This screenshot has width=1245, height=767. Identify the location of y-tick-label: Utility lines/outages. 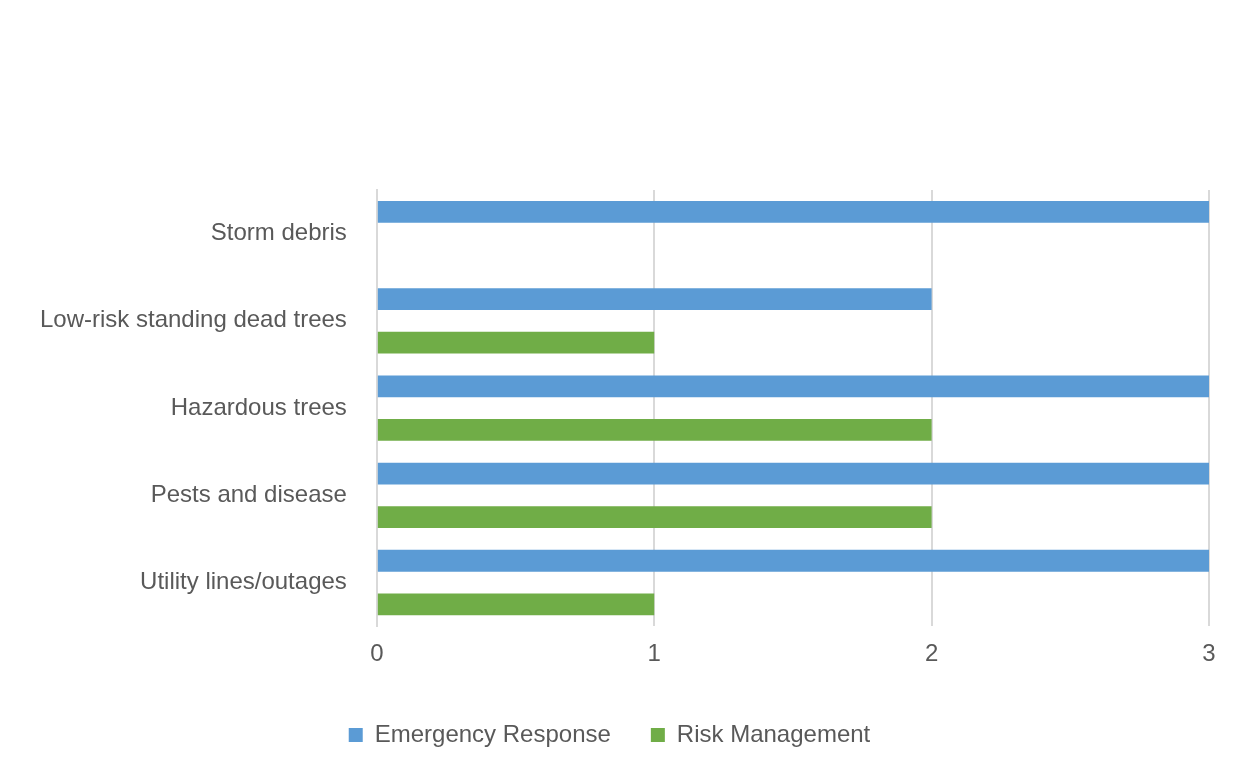
(243, 581).